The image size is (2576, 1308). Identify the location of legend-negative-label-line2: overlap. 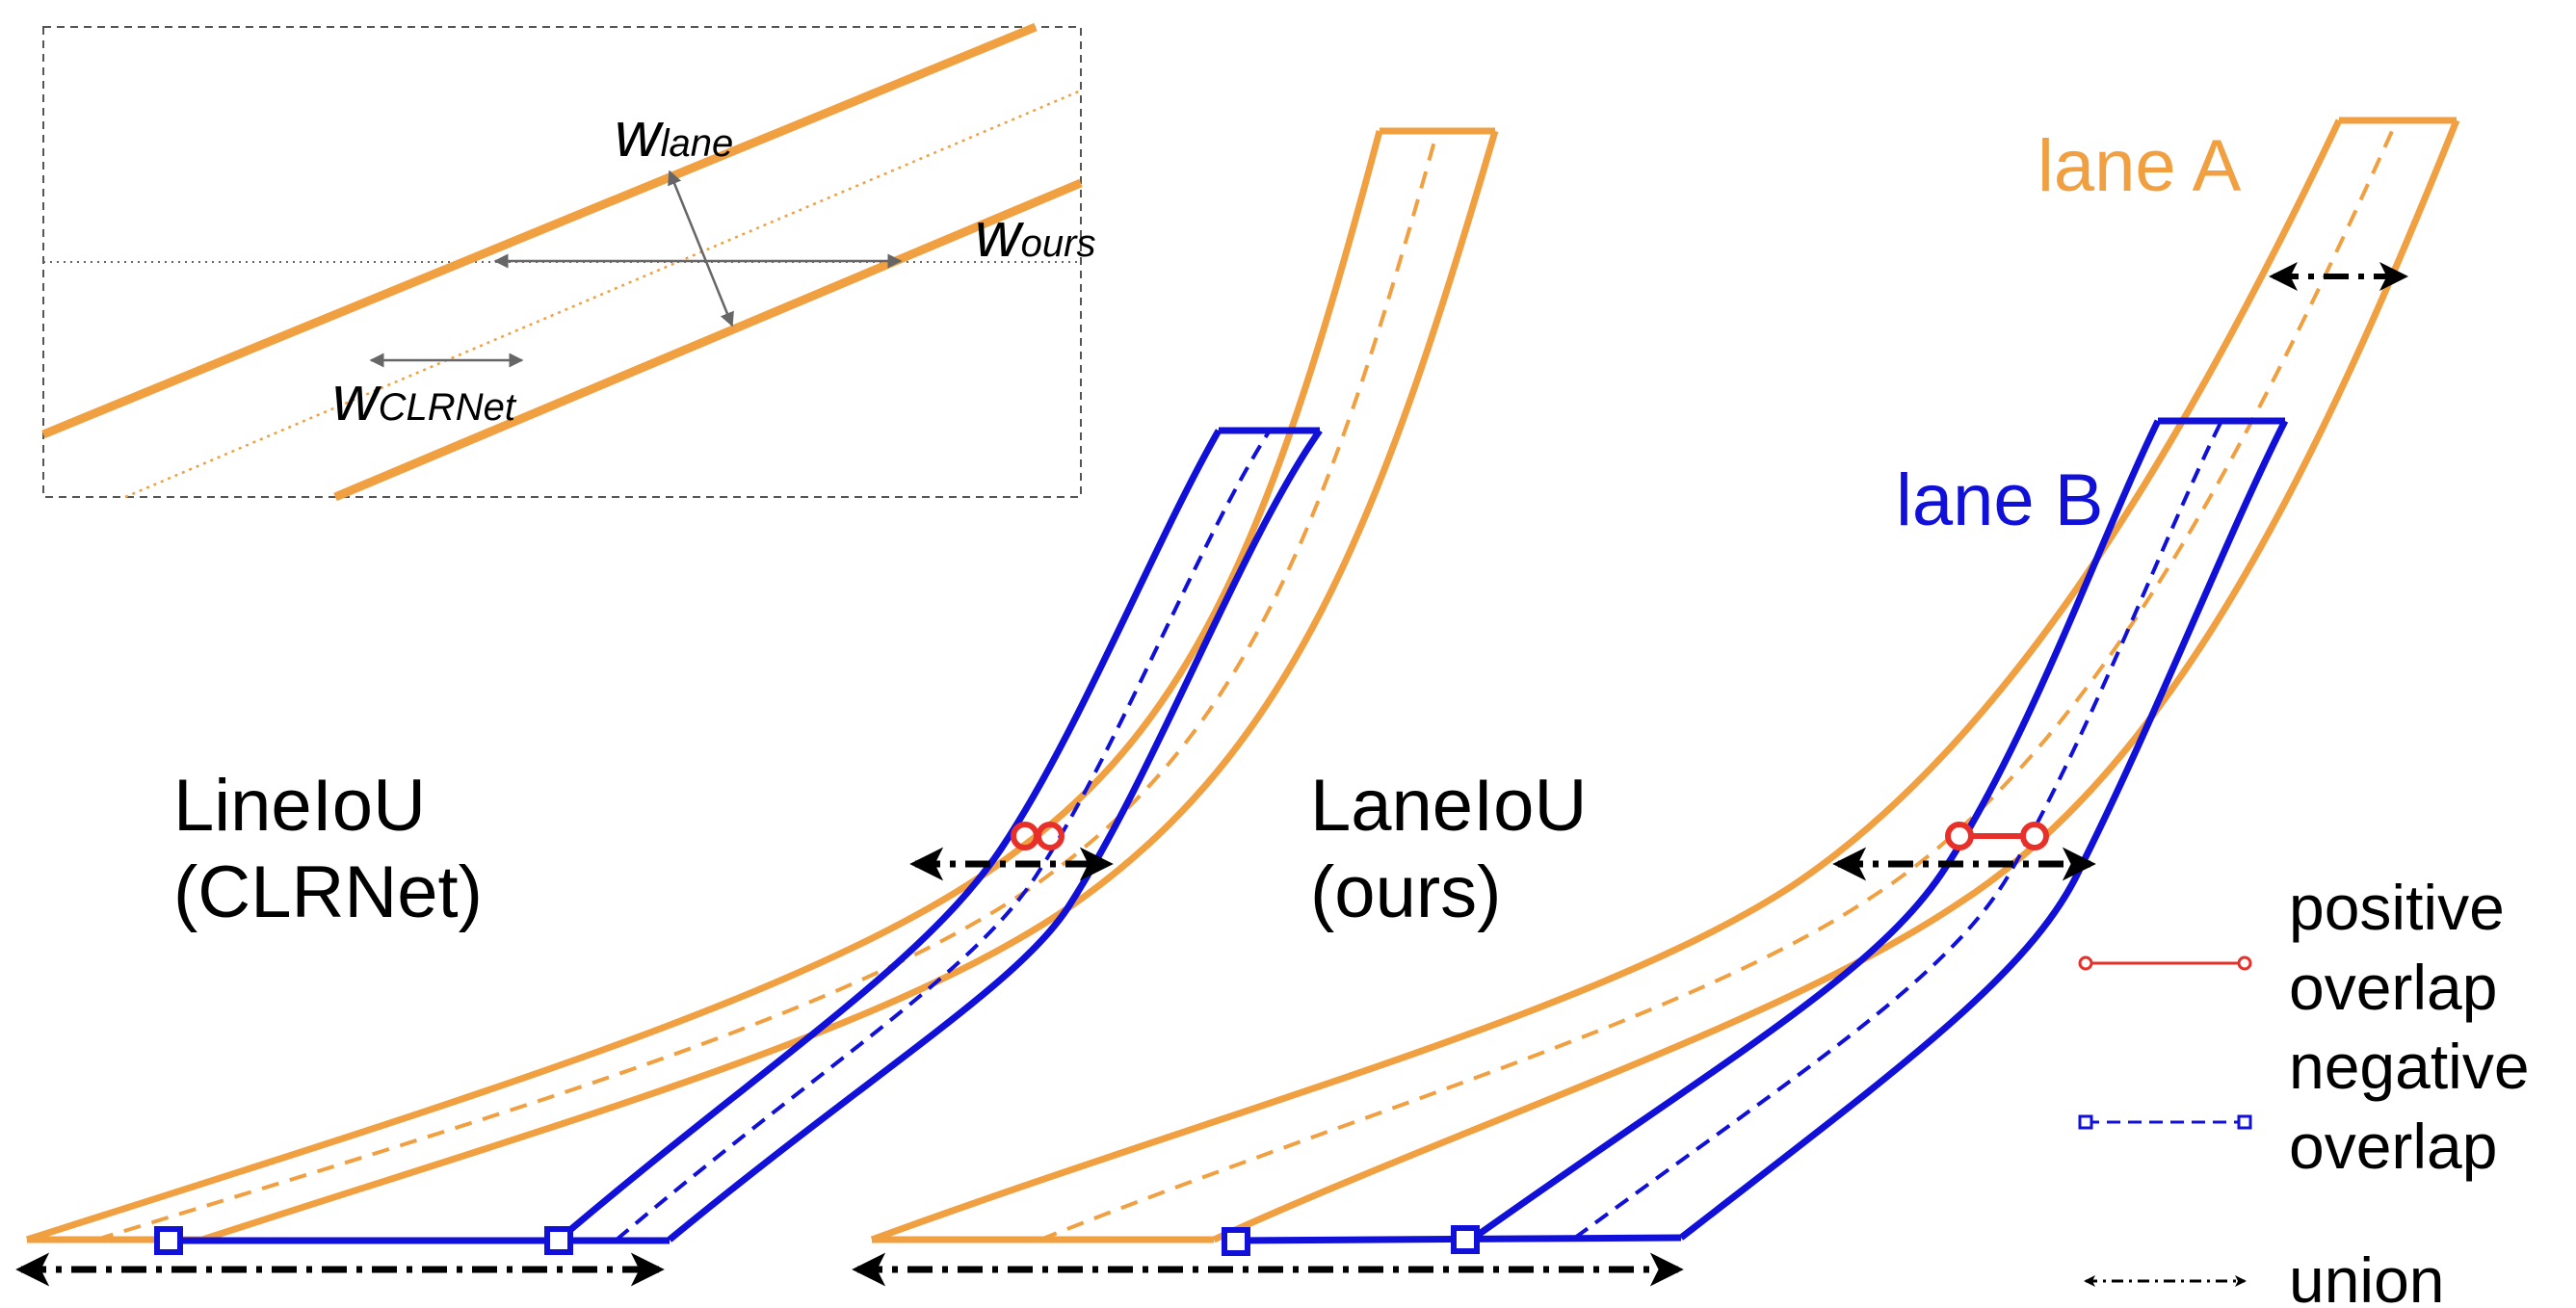
(2393, 1146).